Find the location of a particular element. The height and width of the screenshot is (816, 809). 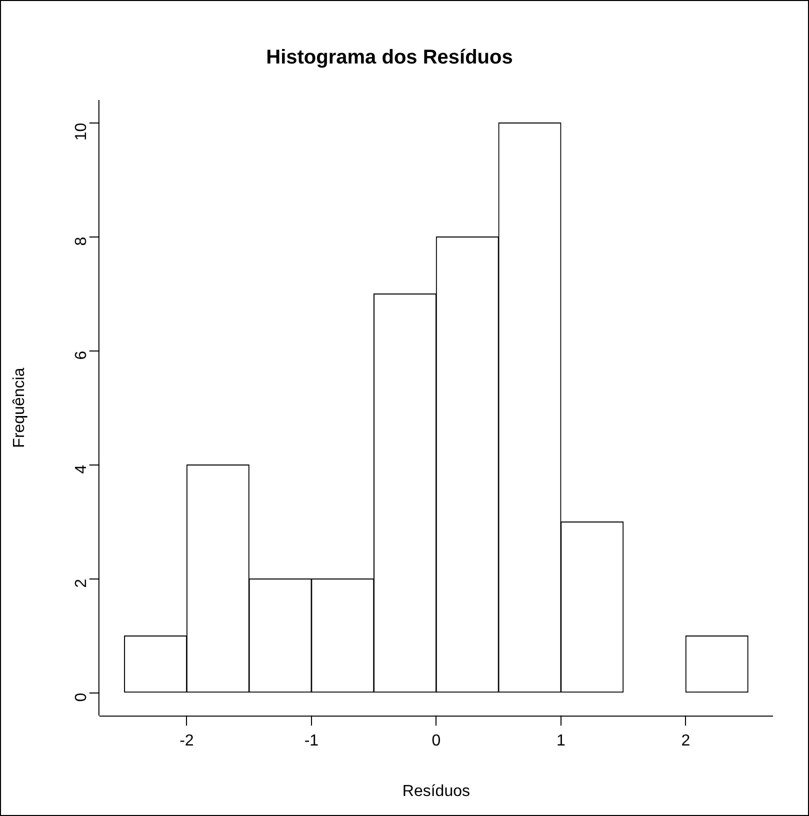

x-tick-label: 0 is located at coordinates (436, 741).